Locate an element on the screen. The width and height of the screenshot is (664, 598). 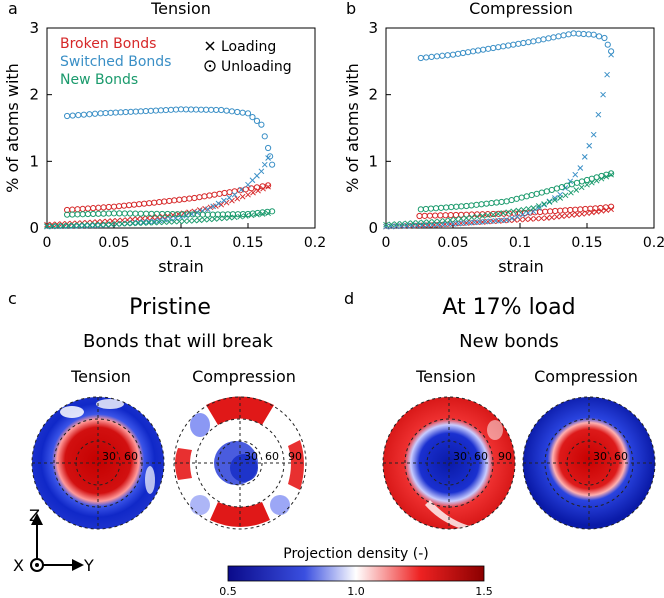
series-switched-bonds-unloading is located at coordinates (170, 137).